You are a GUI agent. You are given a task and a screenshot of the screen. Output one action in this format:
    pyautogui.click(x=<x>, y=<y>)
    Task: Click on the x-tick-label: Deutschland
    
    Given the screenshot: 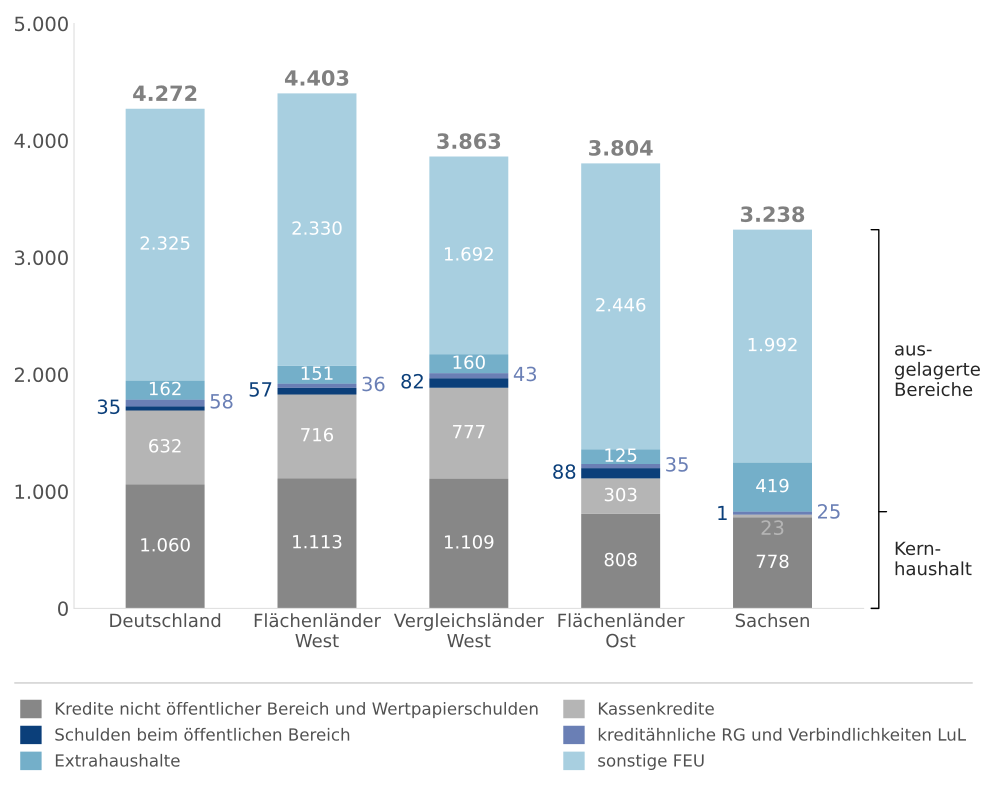 What is the action you would take?
    pyautogui.click(x=165, y=620)
    